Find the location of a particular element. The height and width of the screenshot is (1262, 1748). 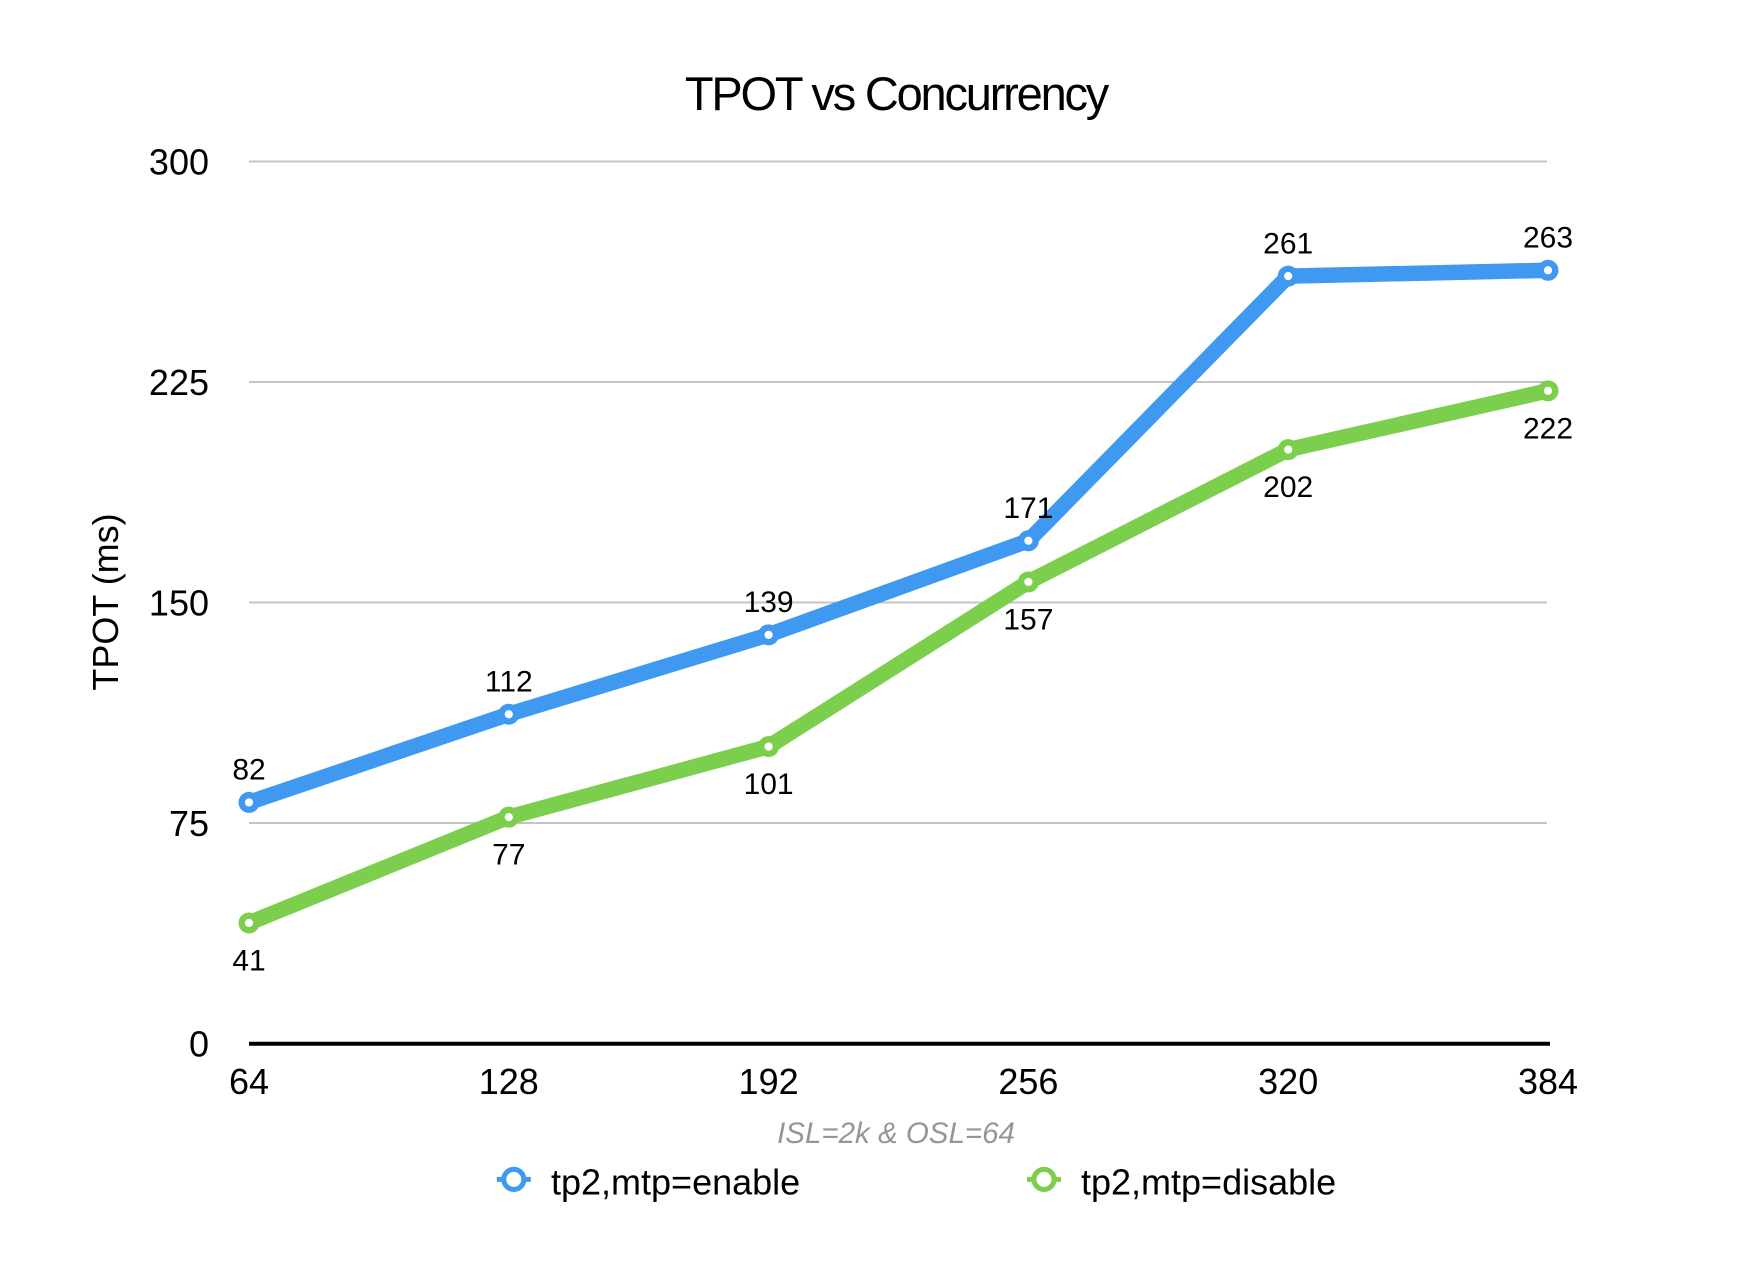

svg-text: TPOT vs Concurrency is located at coordinates (897, 93).